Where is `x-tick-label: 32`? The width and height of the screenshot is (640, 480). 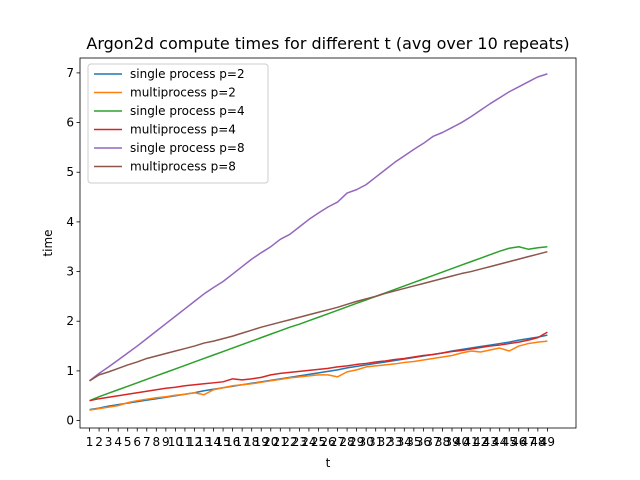
x-tick-label: 32 is located at coordinates (385, 442).